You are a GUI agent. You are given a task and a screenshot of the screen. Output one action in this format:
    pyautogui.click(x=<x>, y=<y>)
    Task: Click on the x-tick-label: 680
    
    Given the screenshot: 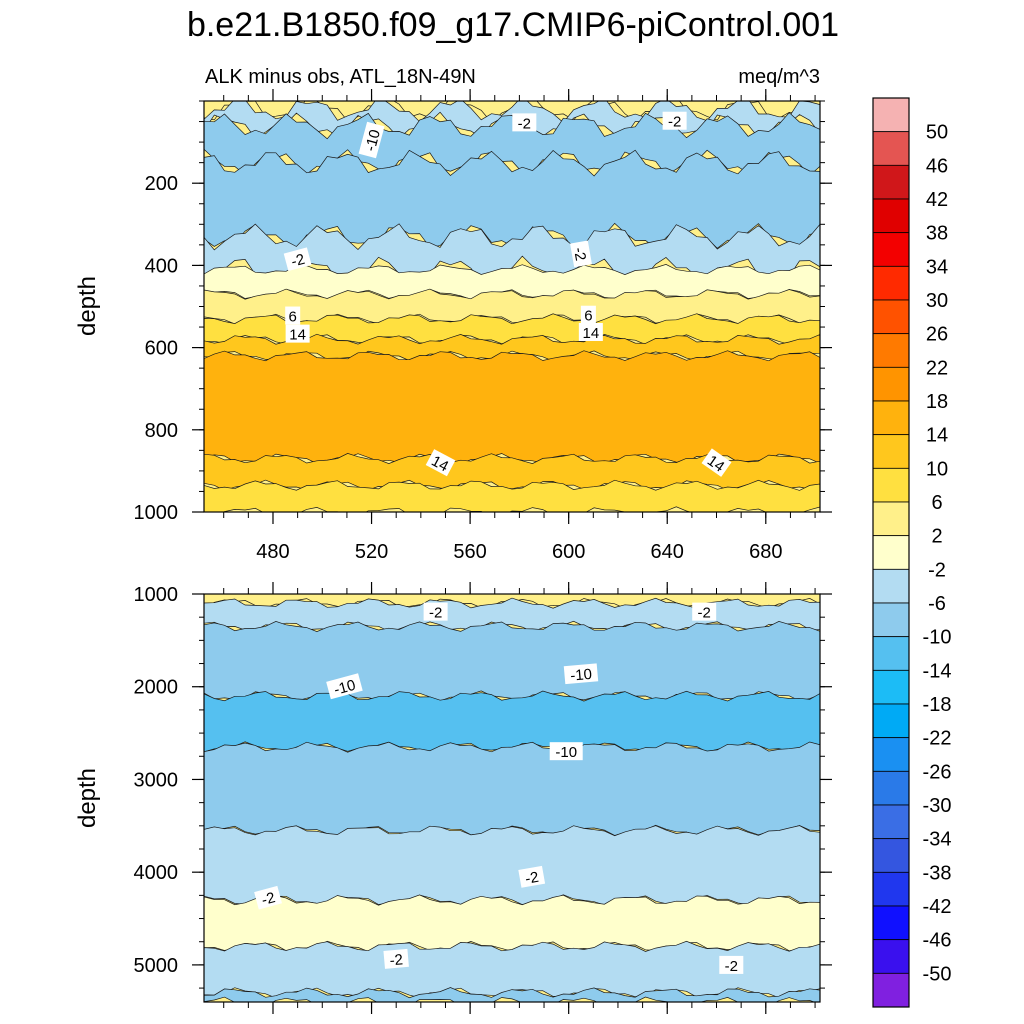 What is the action you would take?
    pyautogui.click(x=765, y=552)
    